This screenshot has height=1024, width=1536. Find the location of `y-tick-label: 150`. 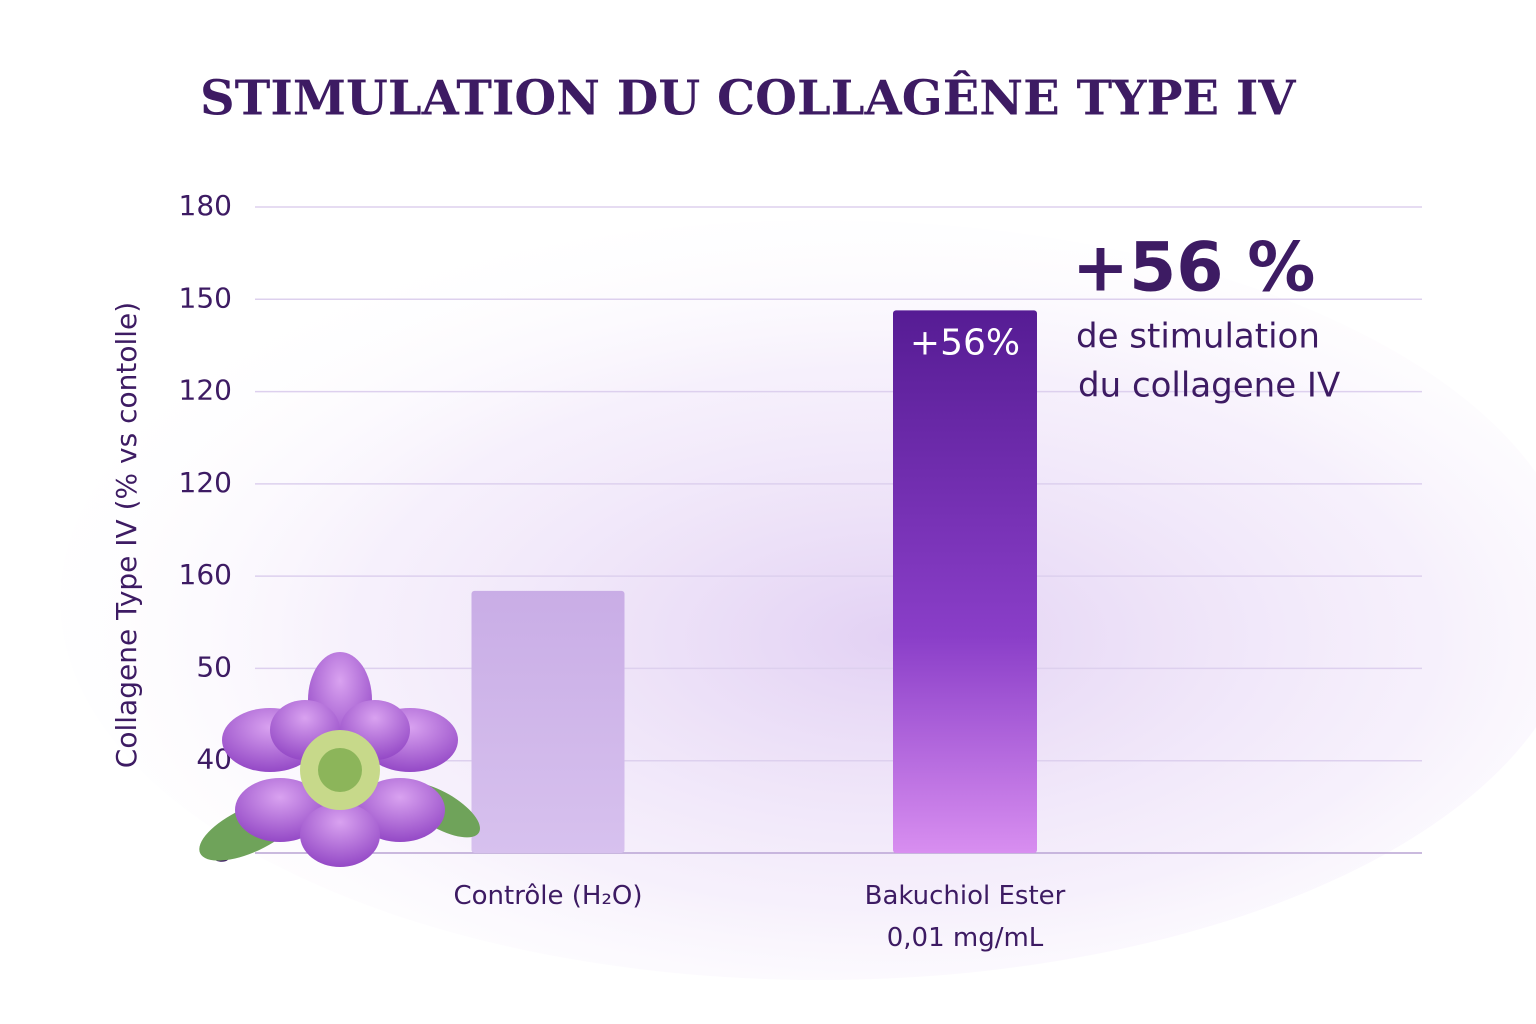

y-tick-label: 150 is located at coordinates (205, 297).